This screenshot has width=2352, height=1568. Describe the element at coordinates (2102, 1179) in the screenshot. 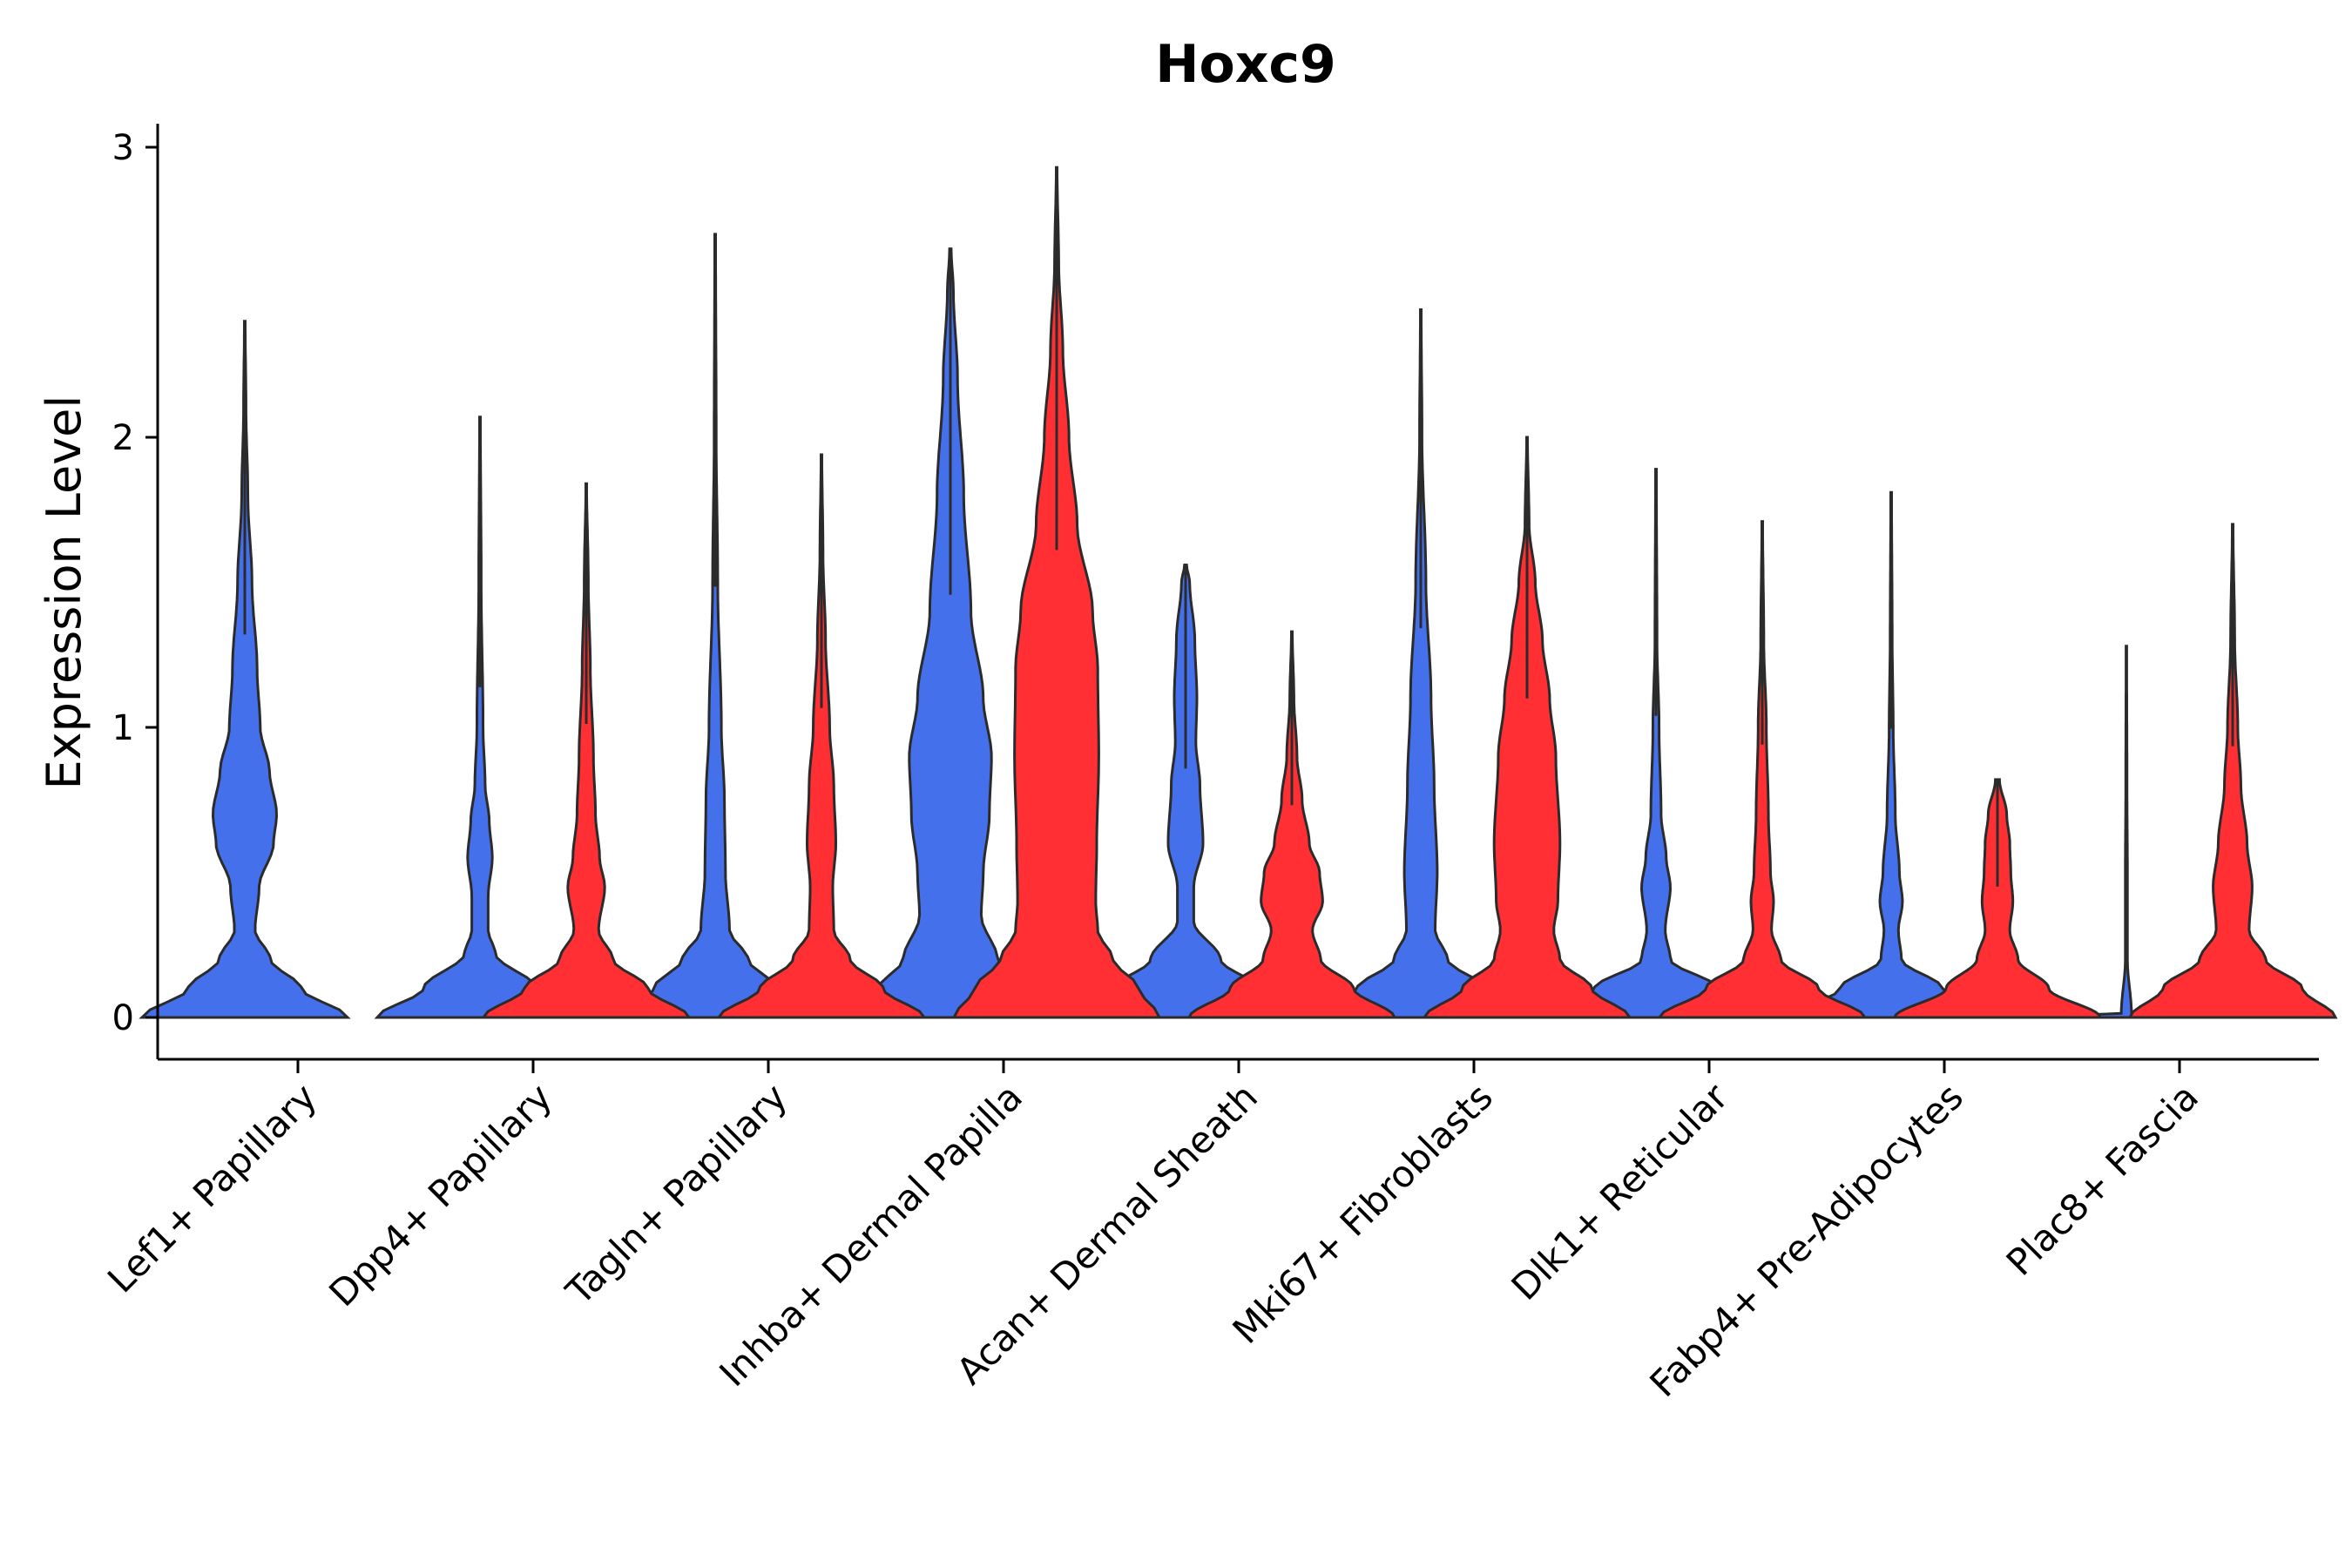

I see `x-tick-label: Plac8+ Fascia` at that location.